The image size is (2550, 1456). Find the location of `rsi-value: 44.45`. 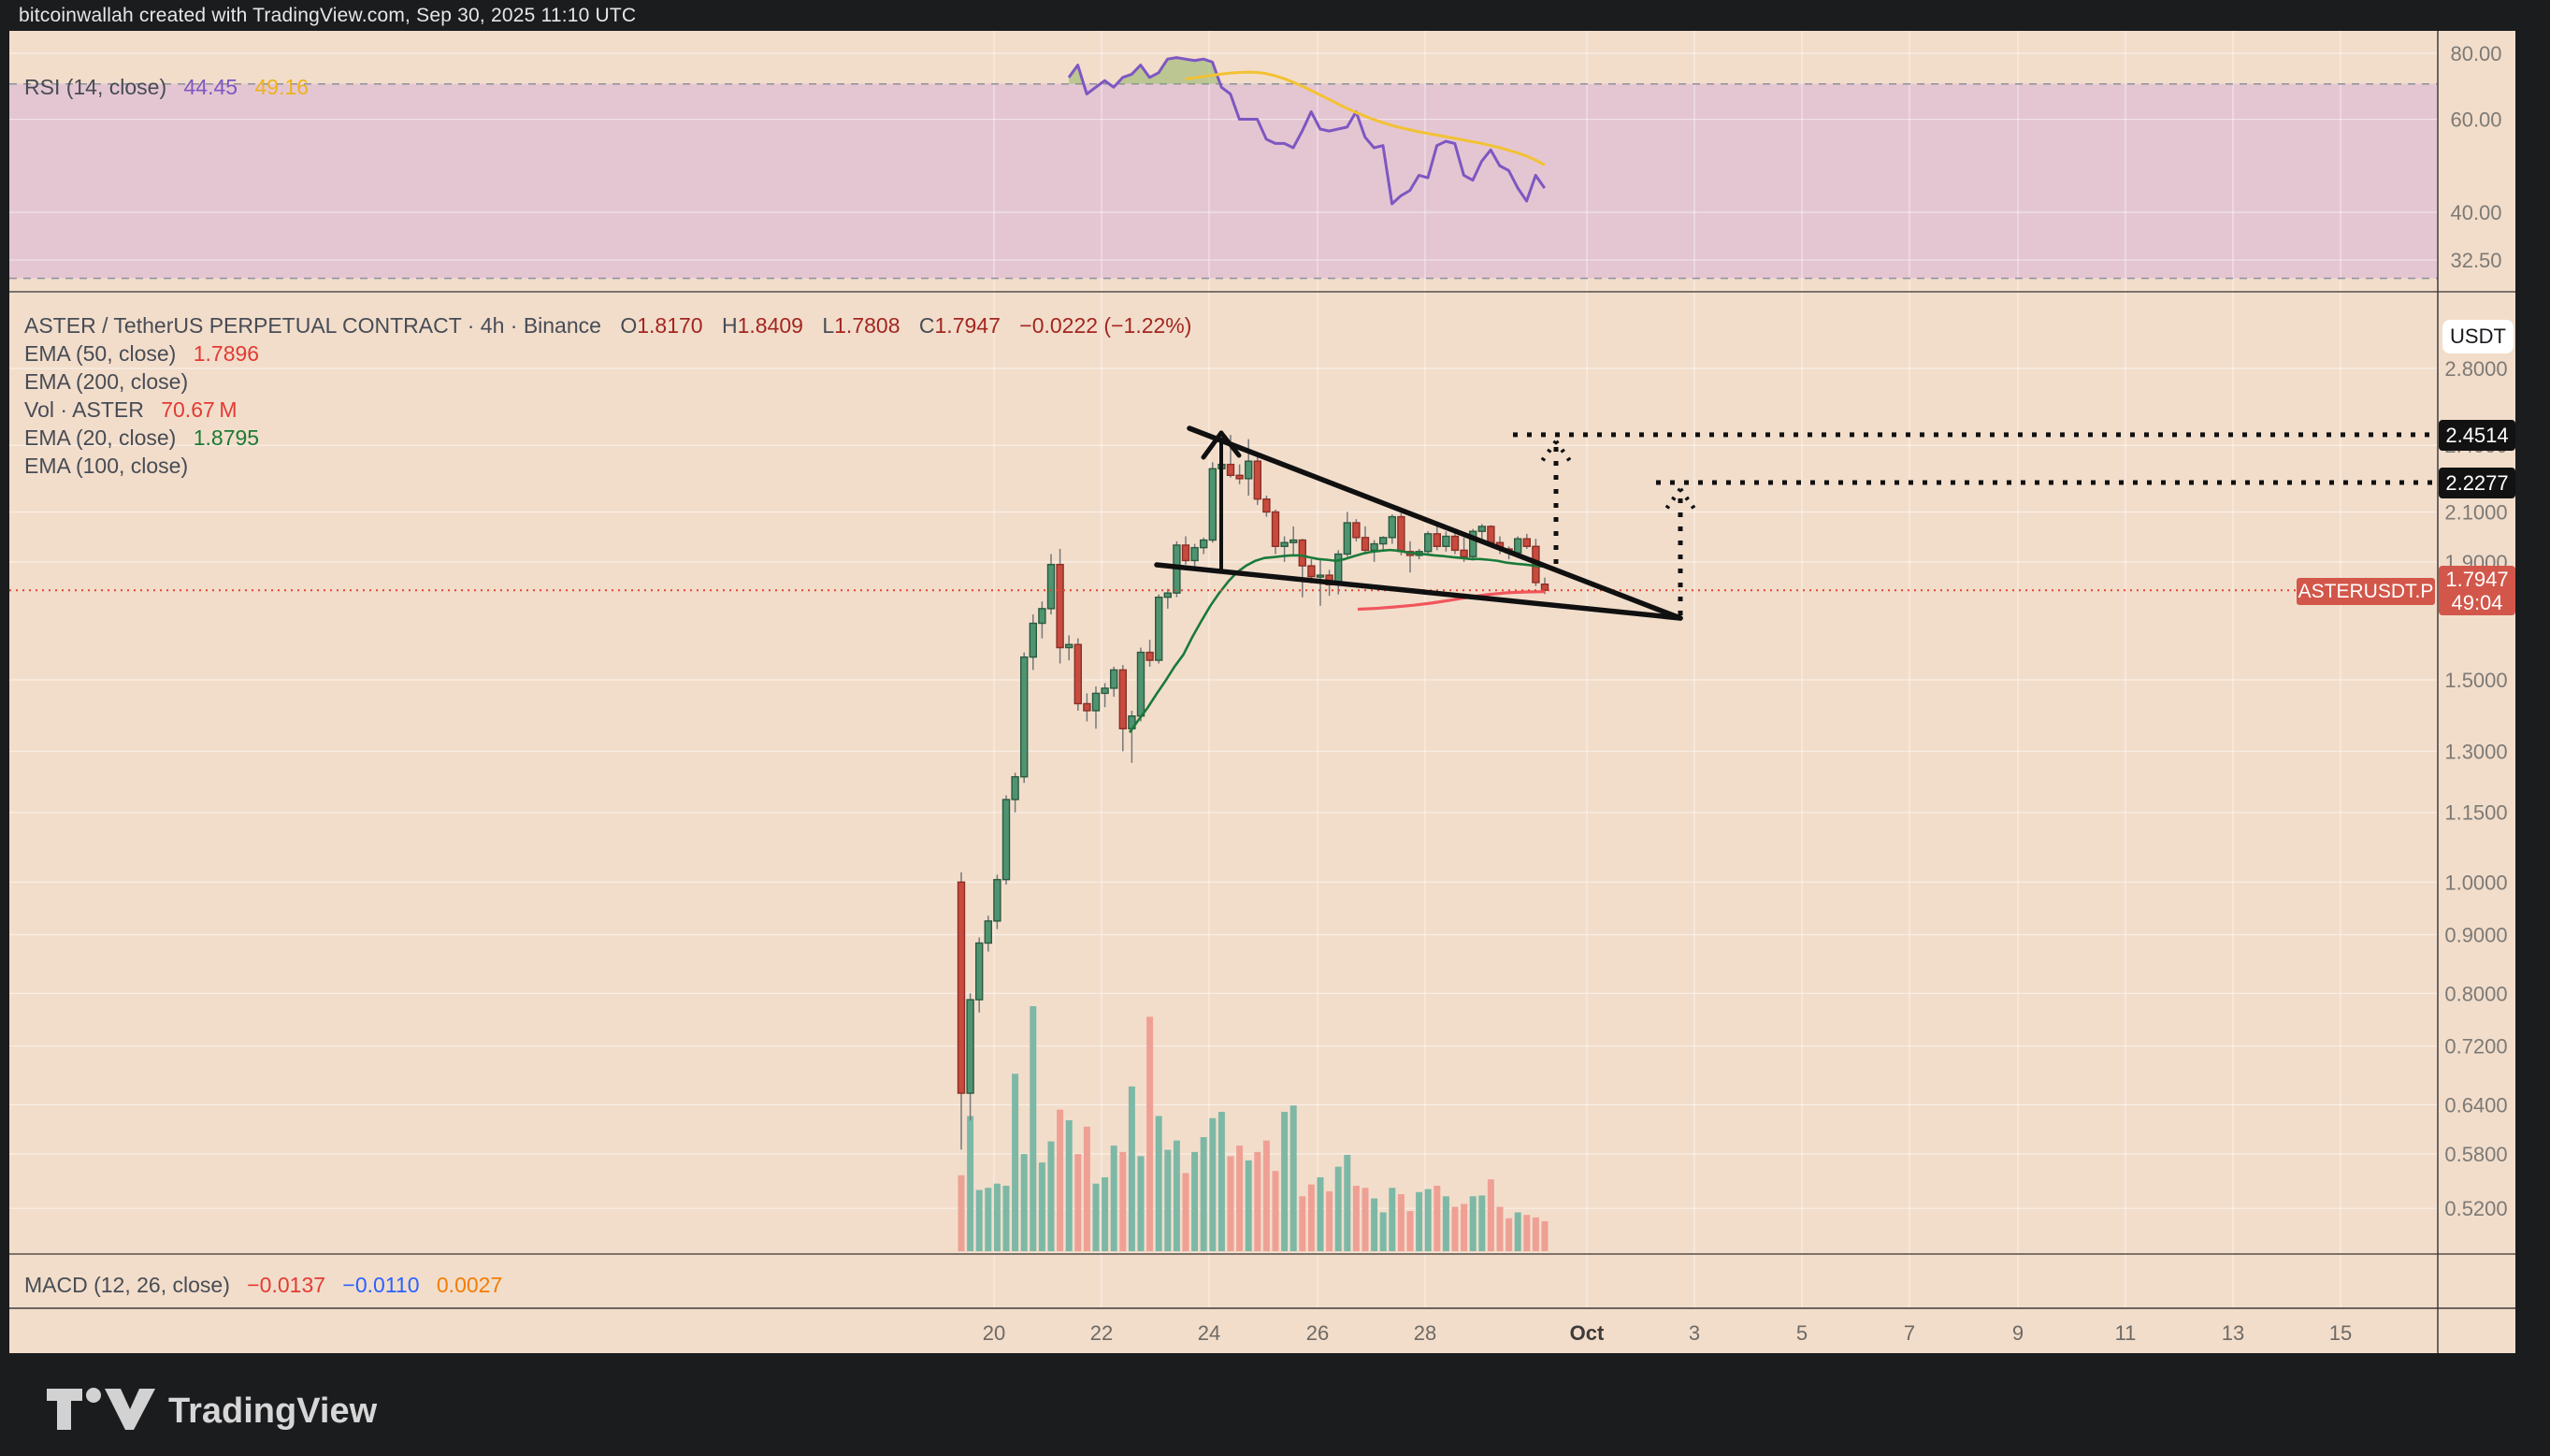

rsi-value: 44.45 is located at coordinates (210, 87).